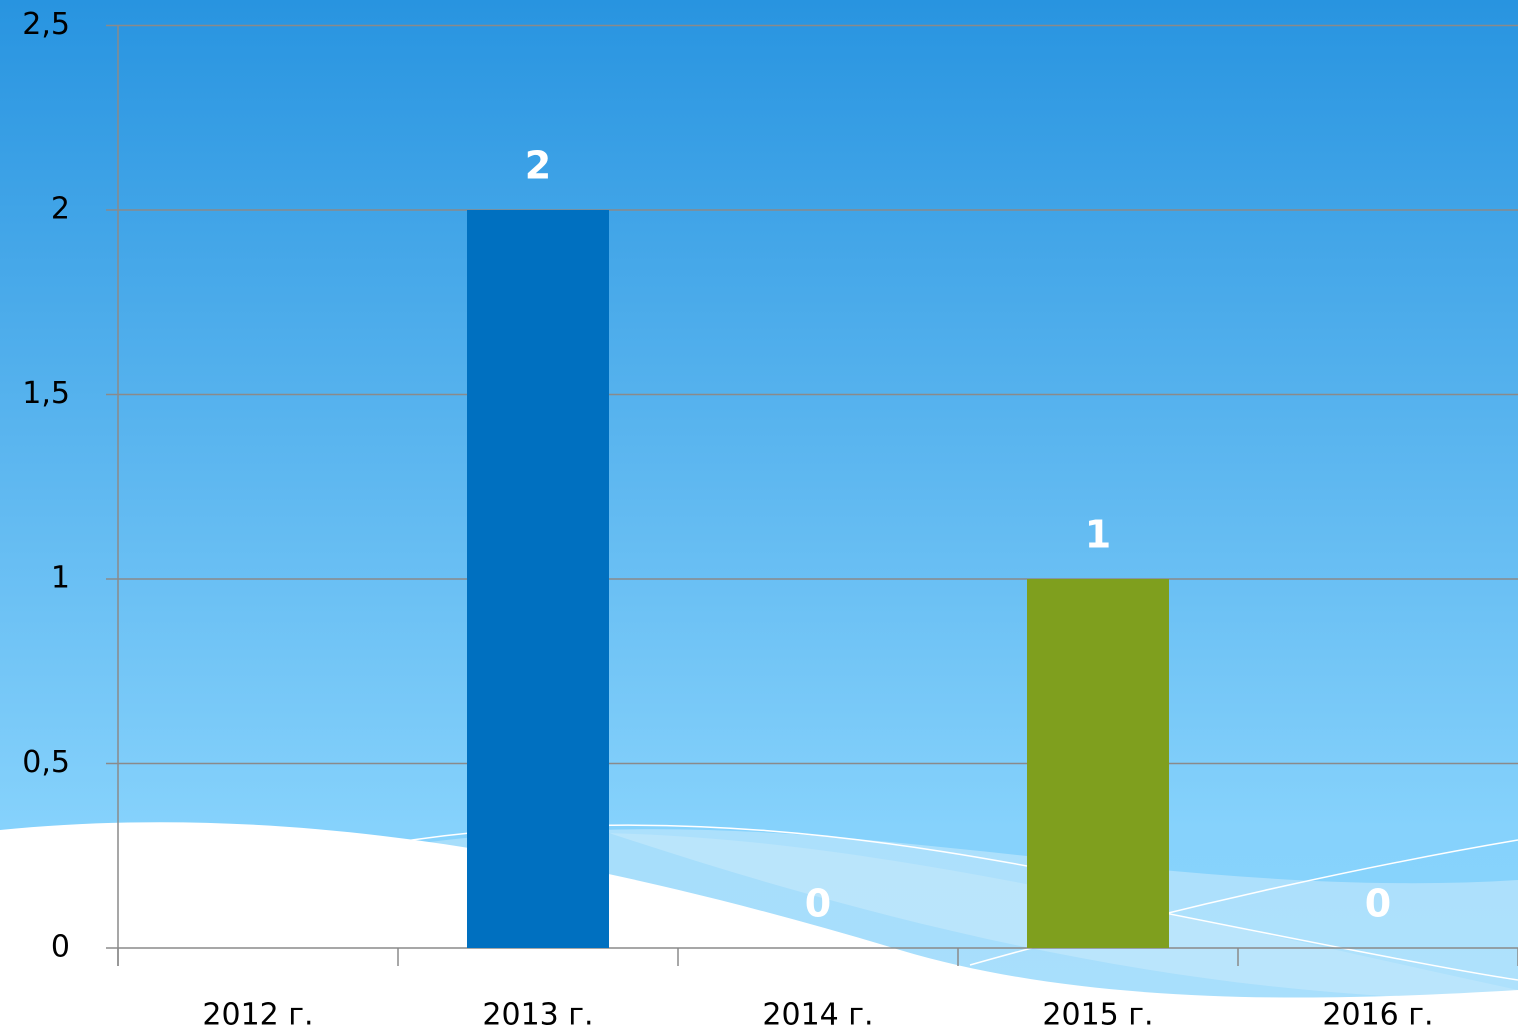  What do you see at coordinates (817, 1015) in the screenshot?
I see `x-tick-label: 2014 г.` at bounding box center [817, 1015].